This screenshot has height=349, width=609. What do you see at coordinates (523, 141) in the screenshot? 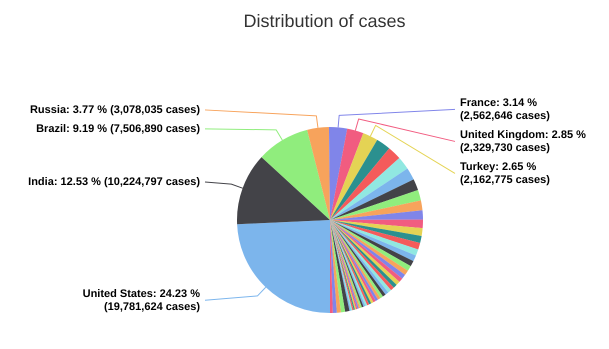
I see `slice-label: United Kingdom: 2.85 % (2,329,730 cases)` at bounding box center [523, 141].